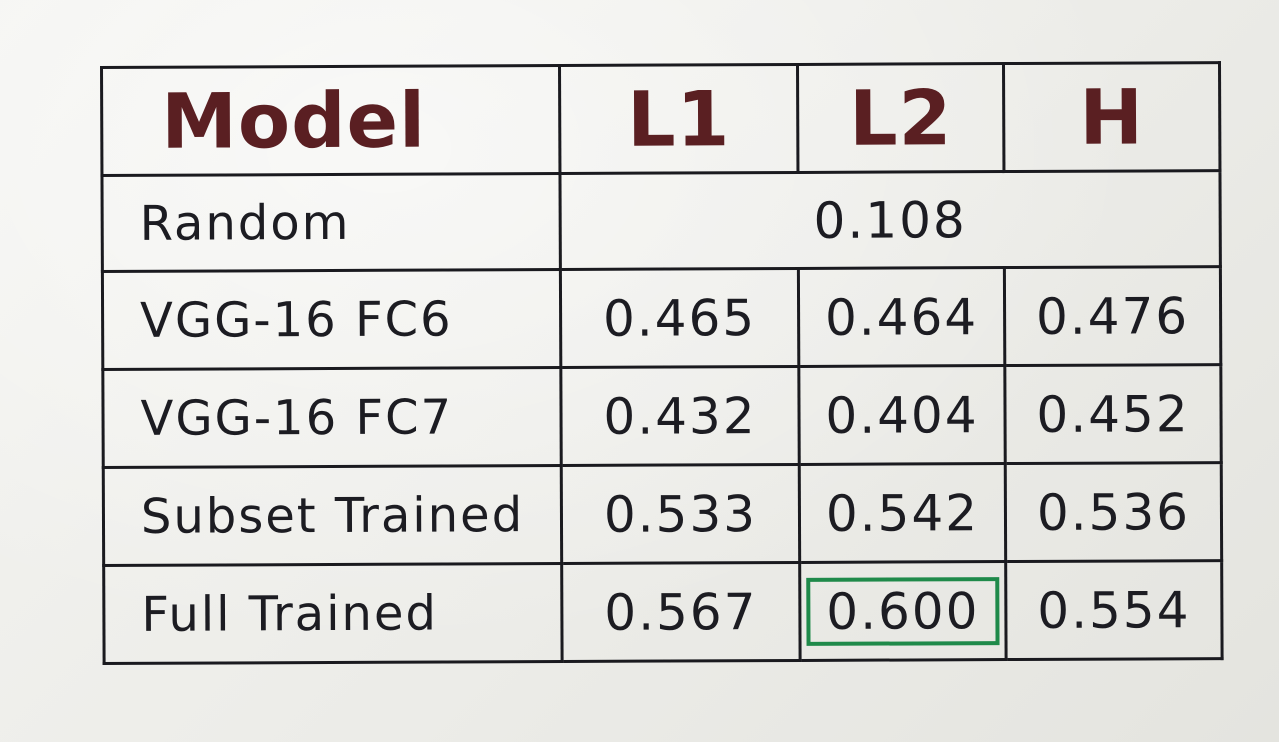  I want to click on cell-l1: 0.533, so click(680, 514).